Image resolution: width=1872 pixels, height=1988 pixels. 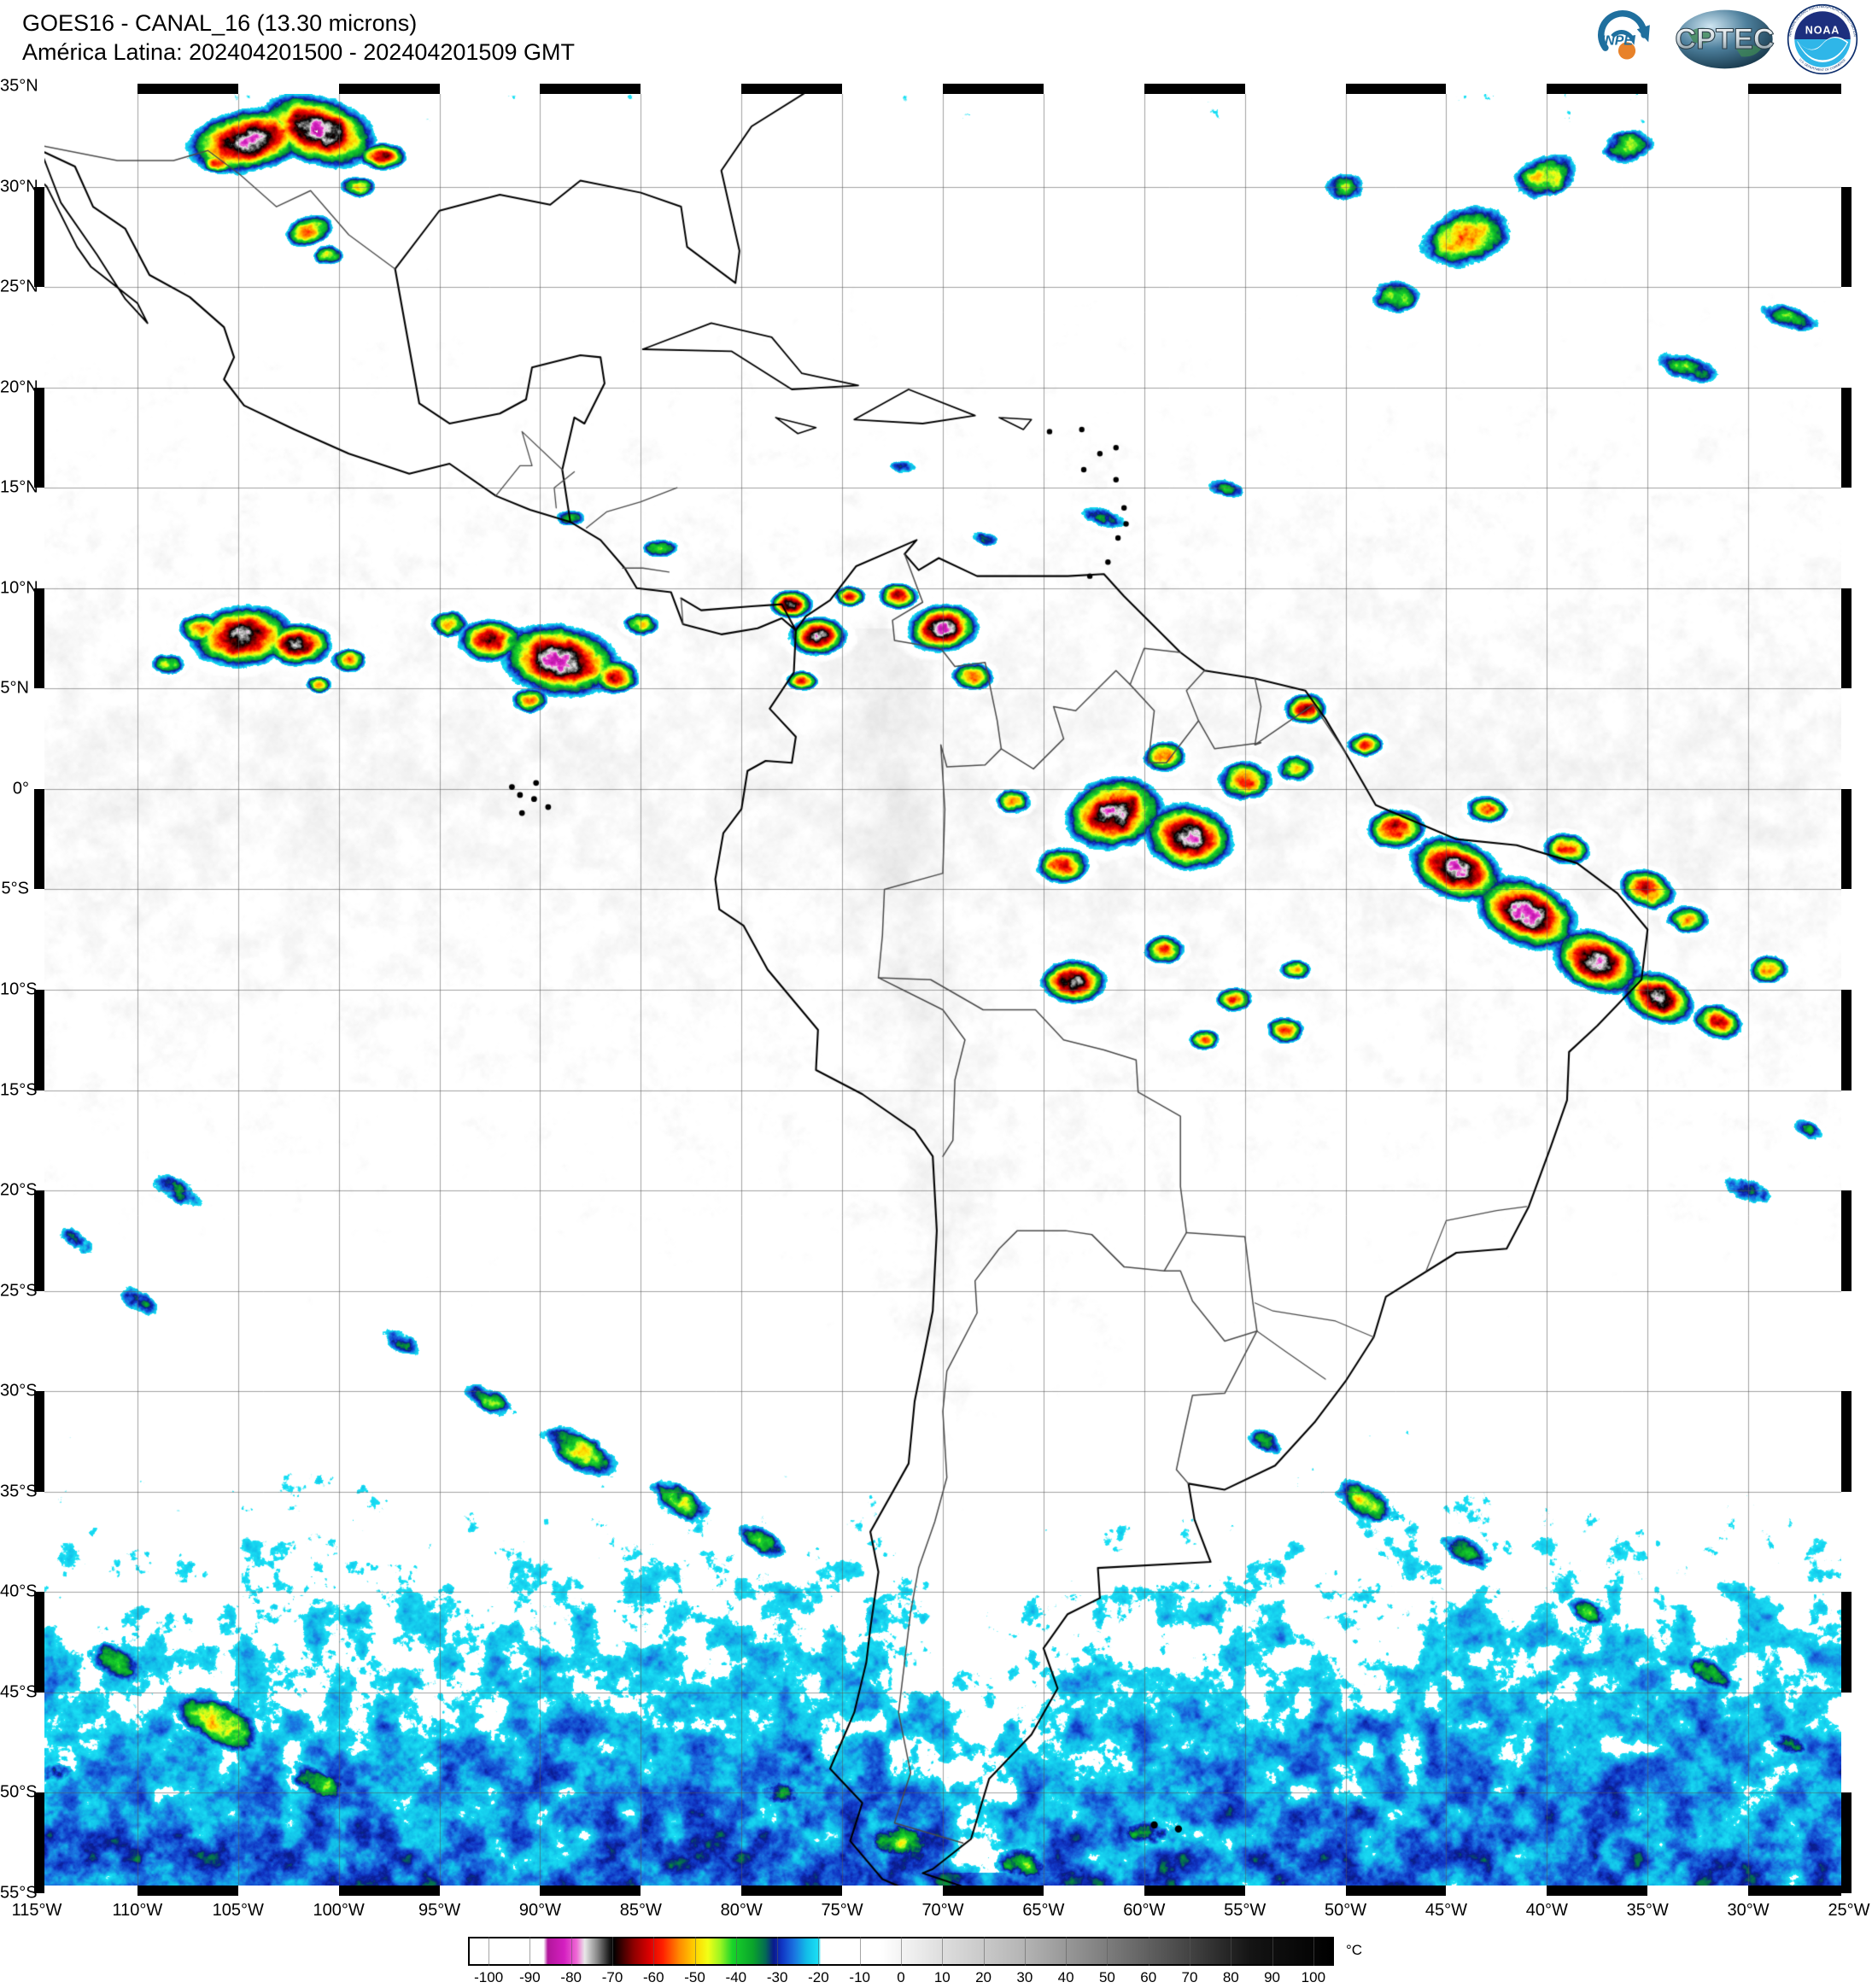 I want to click on lon-tick-label: 70°W, so click(x=942, y=1910).